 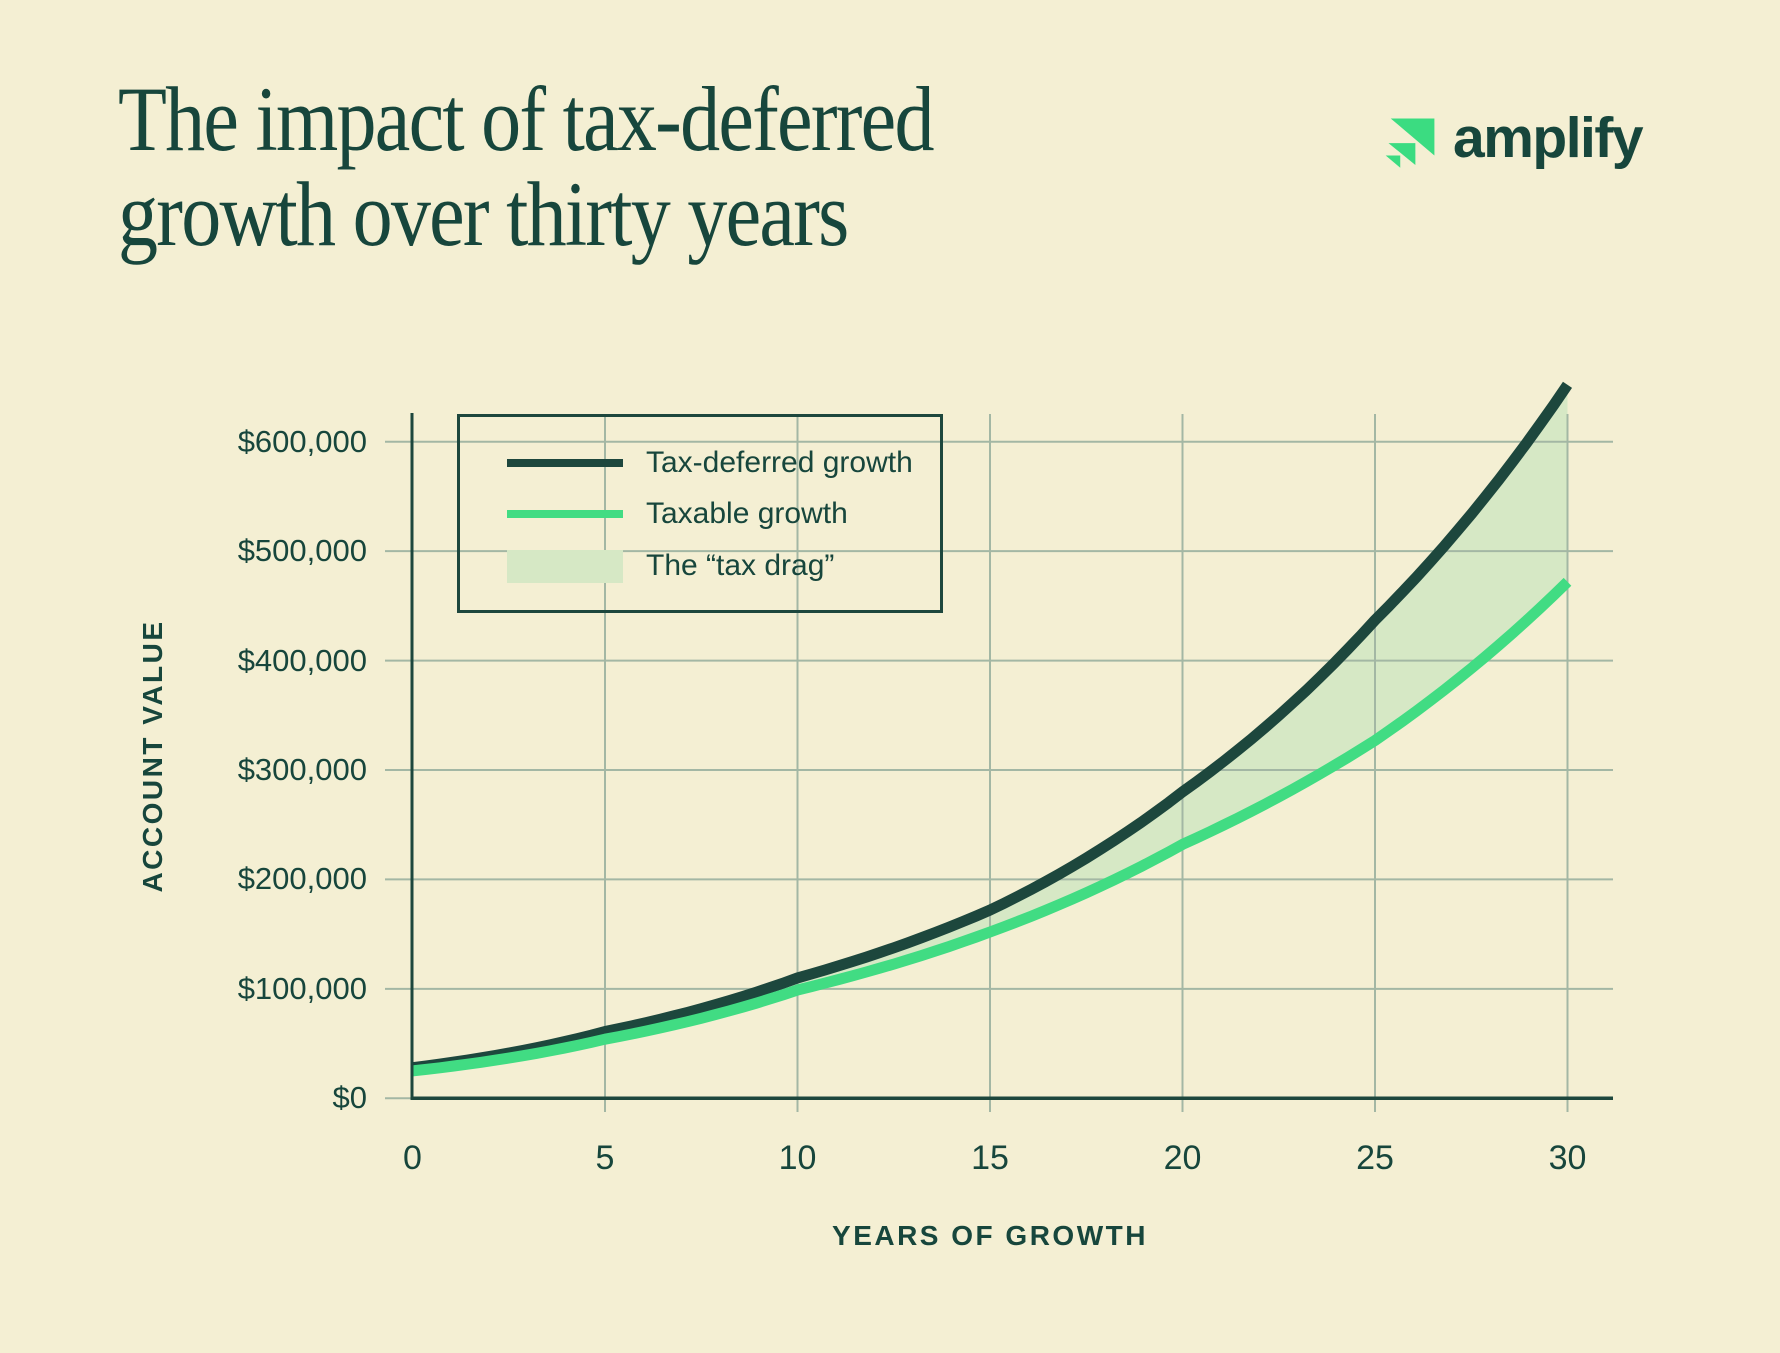 What do you see at coordinates (302, 769) in the screenshot?
I see `y-tick-label: $300,000` at bounding box center [302, 769].